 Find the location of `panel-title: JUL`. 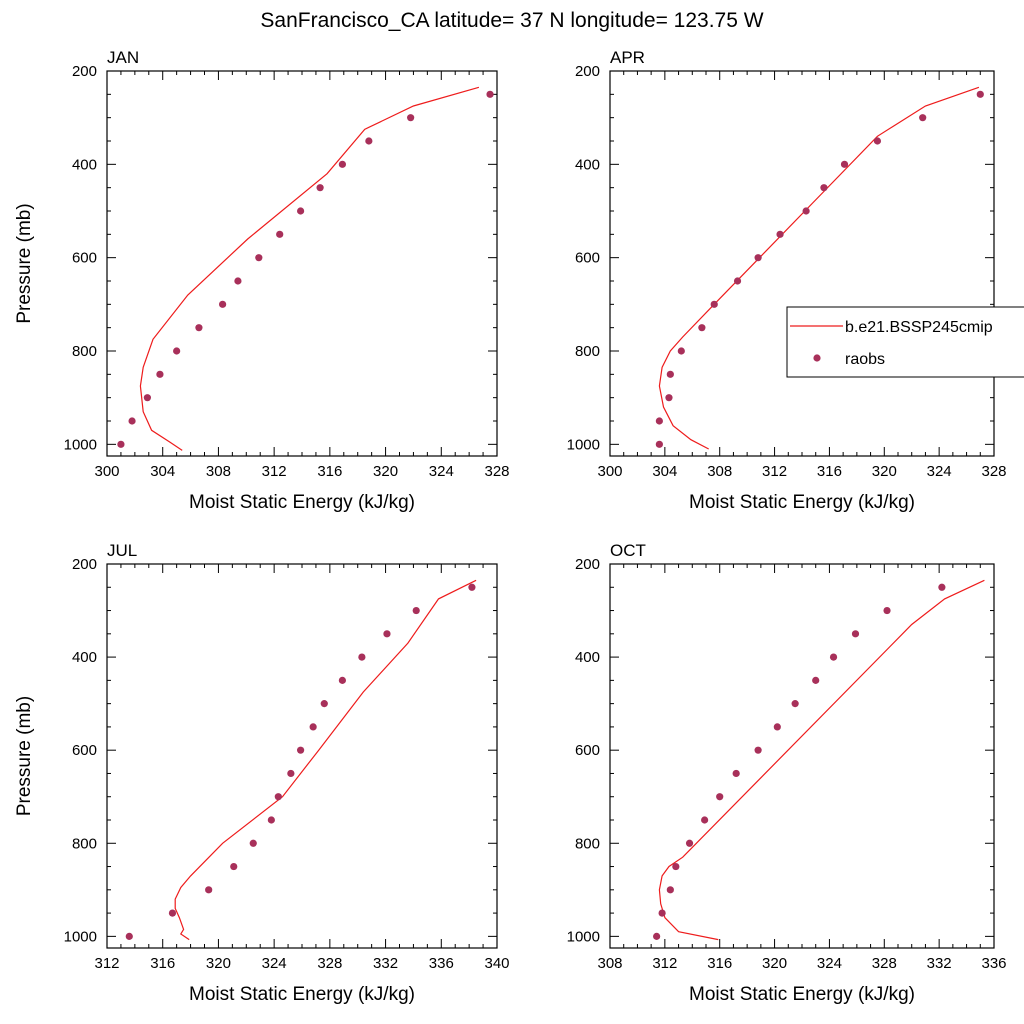

panel-title: JUL is located at coordinates (122, 550).